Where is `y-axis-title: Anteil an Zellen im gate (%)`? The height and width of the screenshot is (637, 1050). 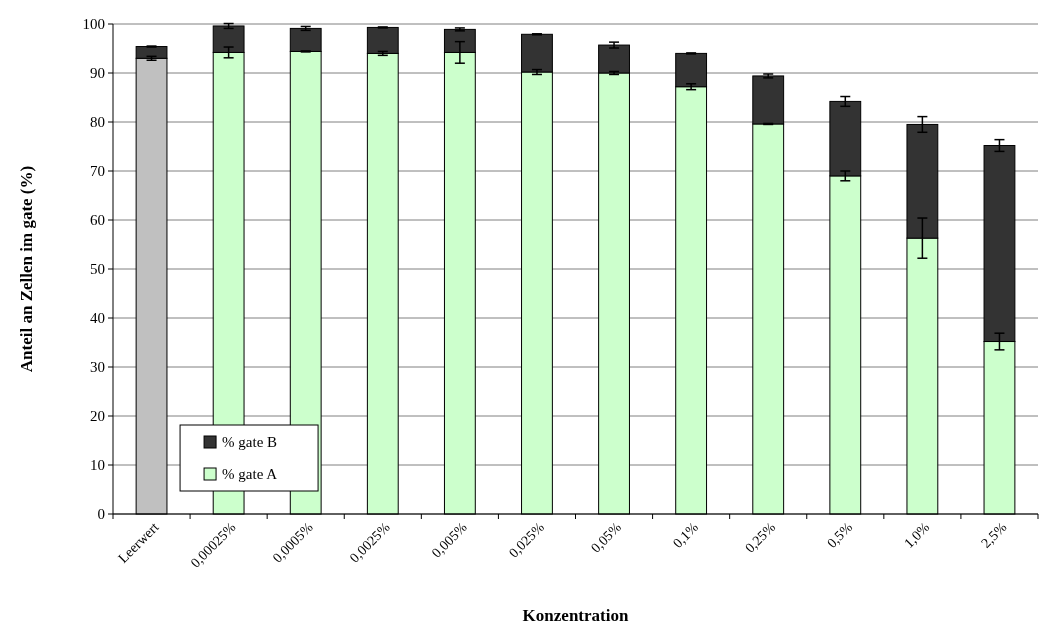 y-axis-title: Anteil an Zellen im gate (%) is located at coordinates (26, 269).